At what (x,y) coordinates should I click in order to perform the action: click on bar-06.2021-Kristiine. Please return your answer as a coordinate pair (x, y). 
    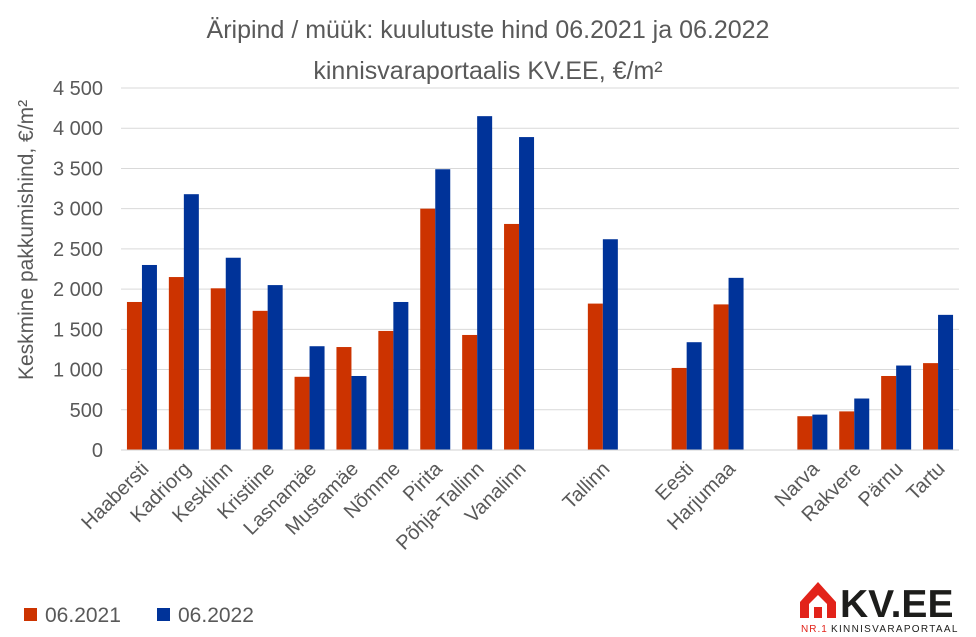
    Looking at the image, I should click on (260, 380).